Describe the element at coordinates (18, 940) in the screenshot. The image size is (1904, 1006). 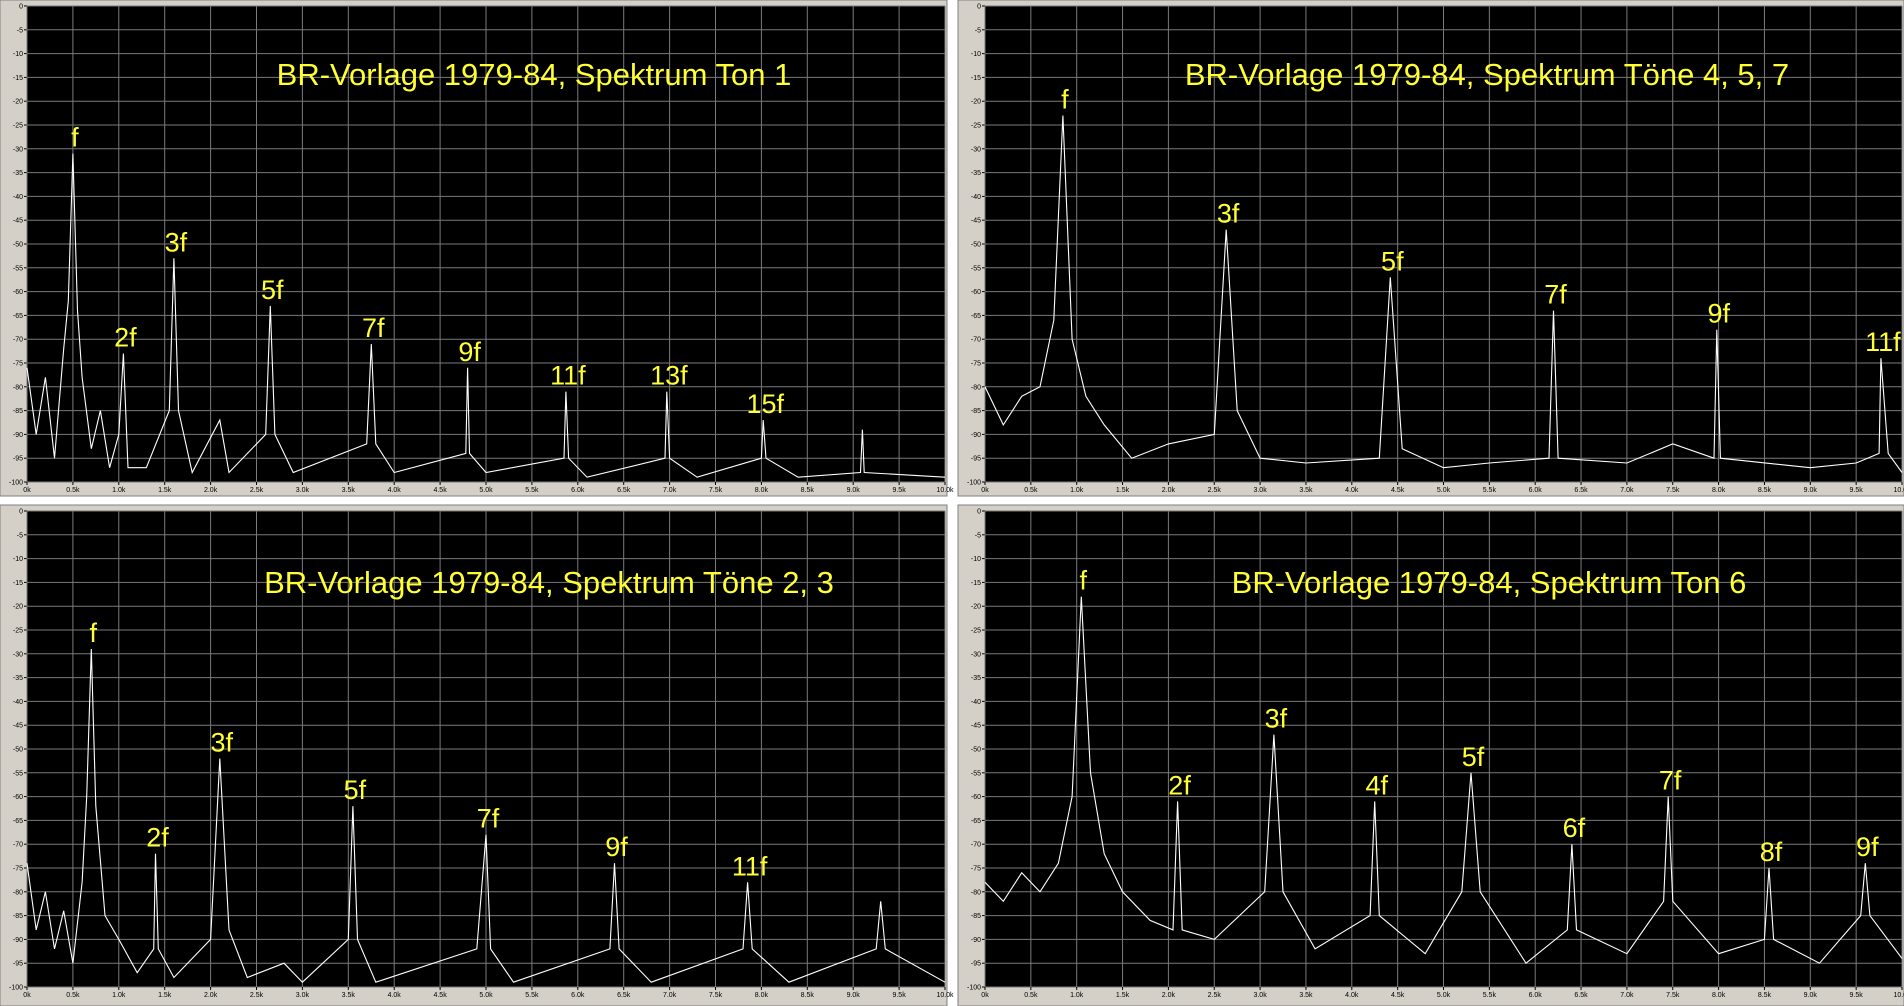
I see `y-tick-label: -90` at that location.